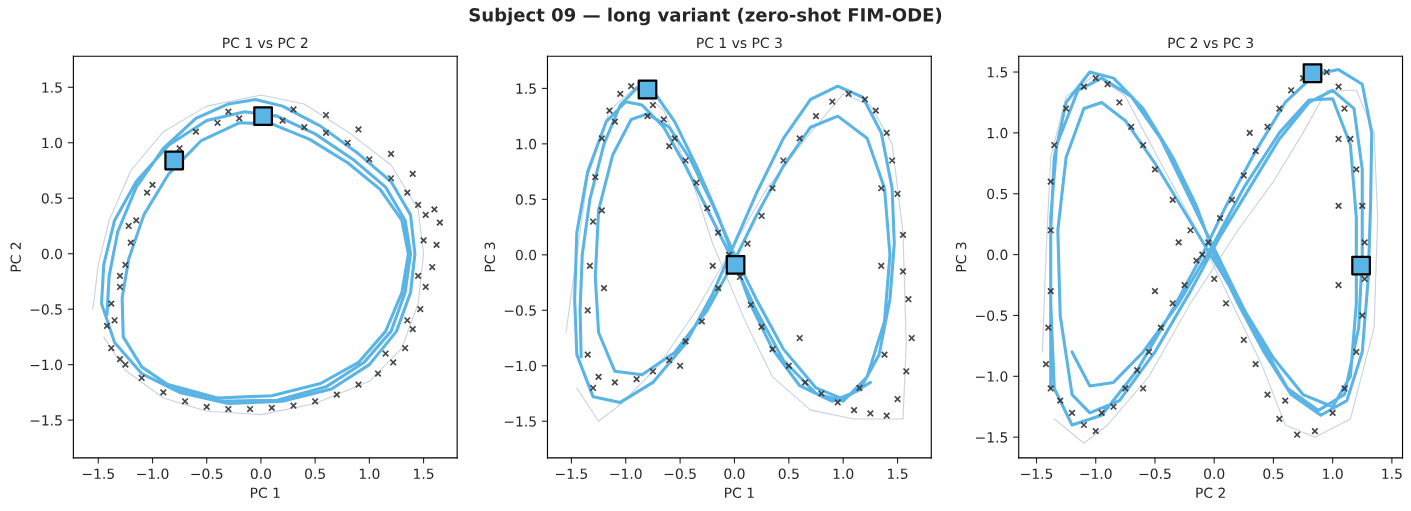 This screenshot has width=1411, height=511. Describe the element at coordinates (705, 16) in the screenshot. I see `text: Subject 09 — long variant (zero-shot FIM-ODE)` at that location.